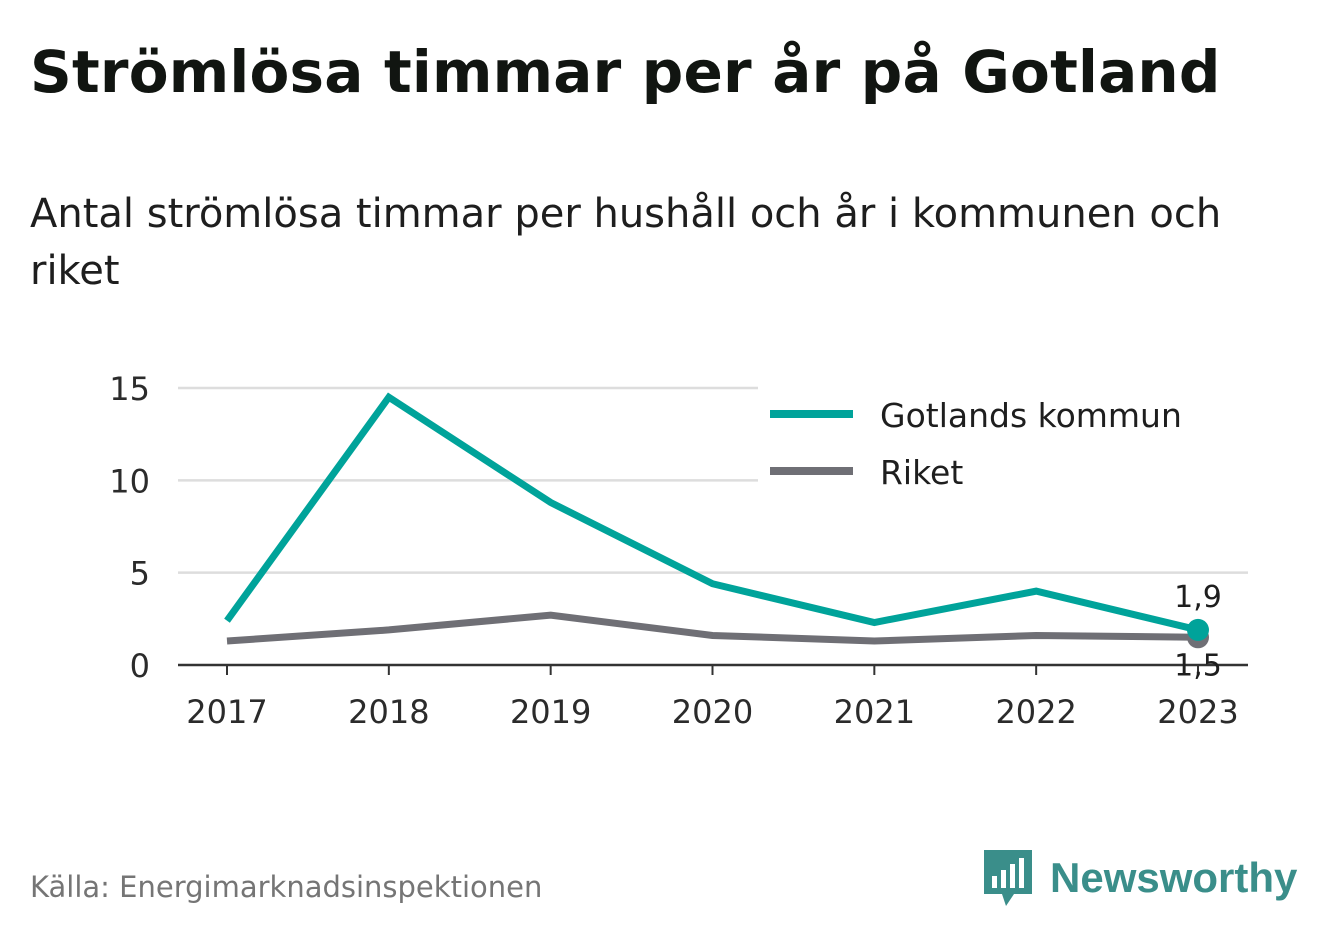  I want to click on bar-chart-speech-bubble-icon, so click(1008, 878).